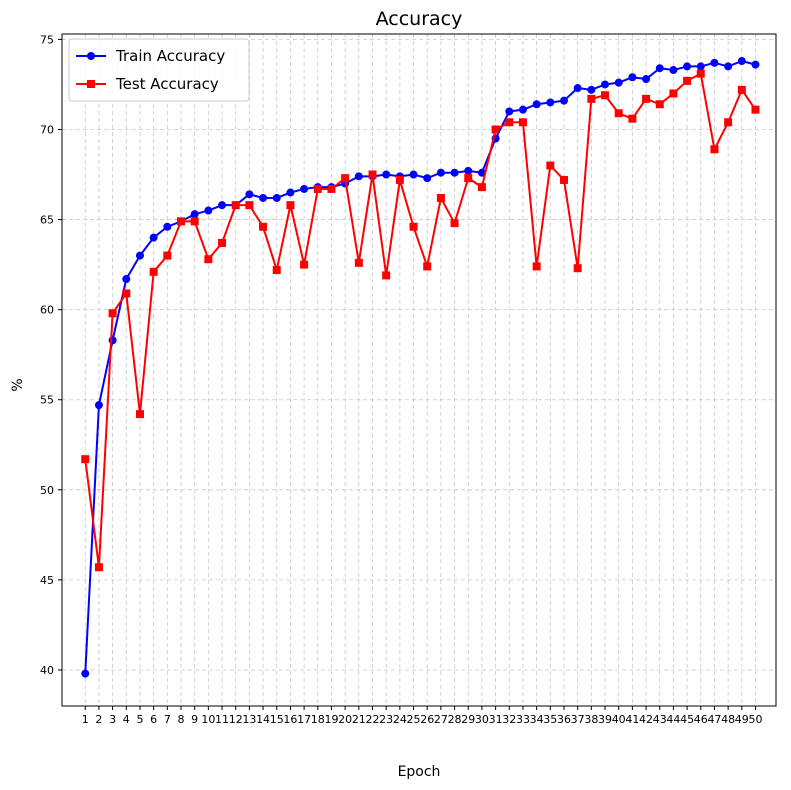  Describe the element at coordinates (126, 719) in the screenshot. I see `x-tick-label: 4` at that location.